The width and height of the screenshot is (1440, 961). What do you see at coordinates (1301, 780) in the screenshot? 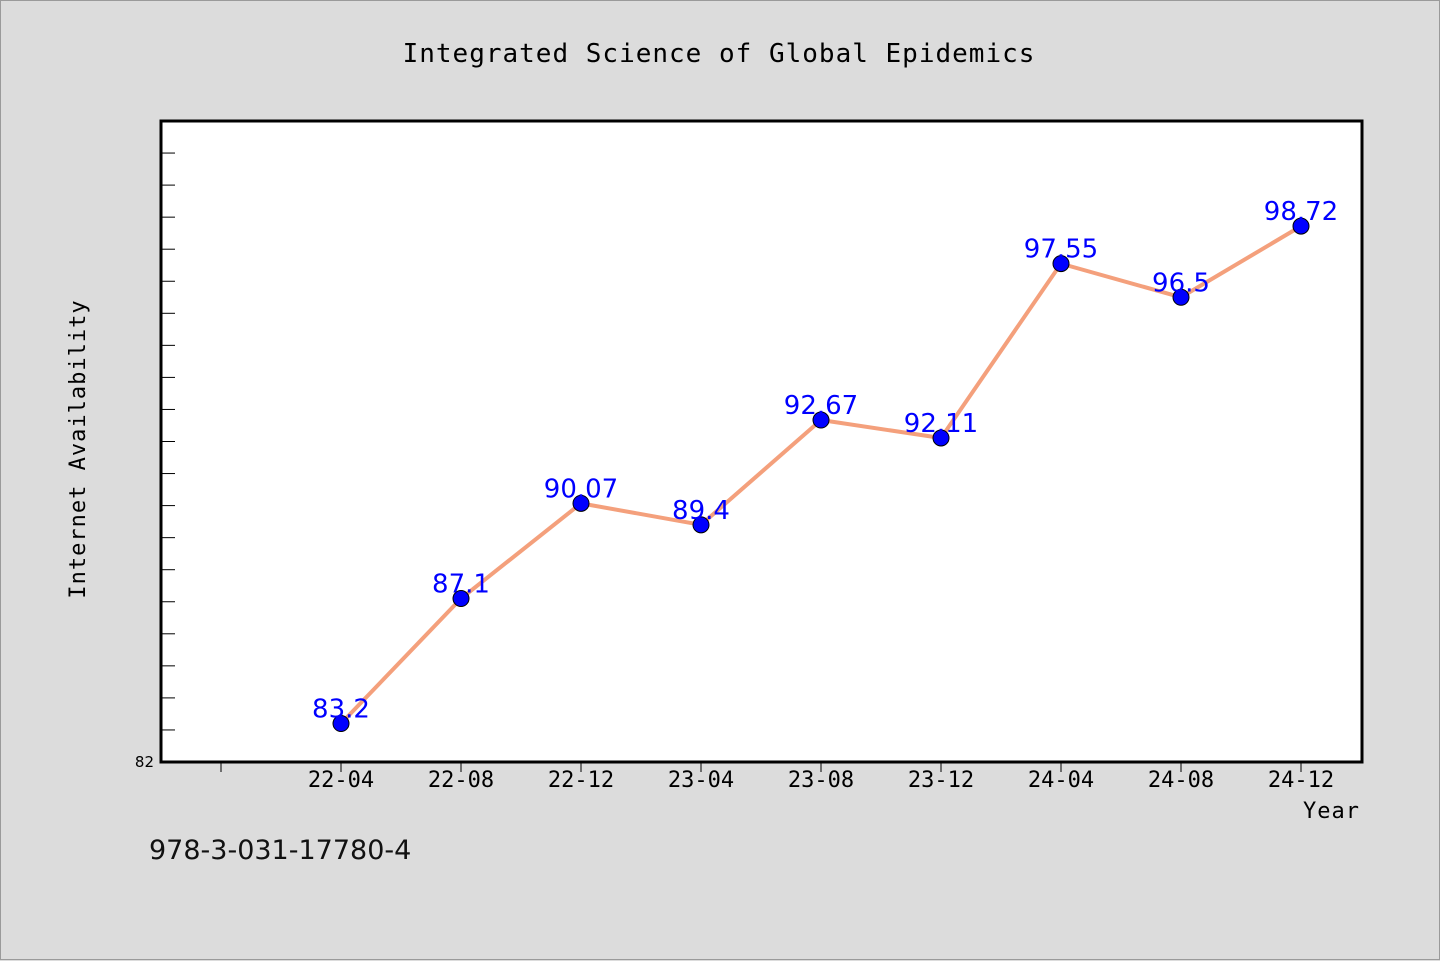
I see `x-tick-label: 24-12` at bounding box center [1301, 780].